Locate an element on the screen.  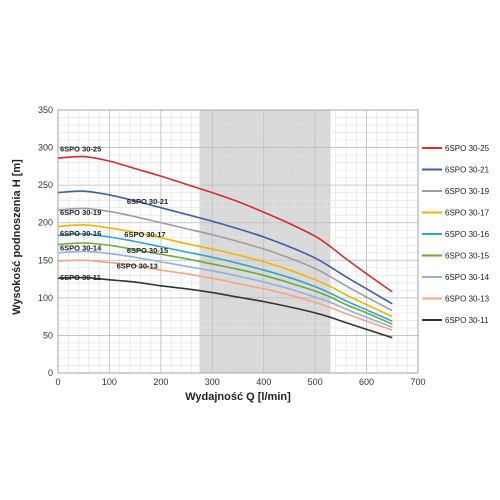
y-tick-label: 100 is located at coordinates (45, 298).